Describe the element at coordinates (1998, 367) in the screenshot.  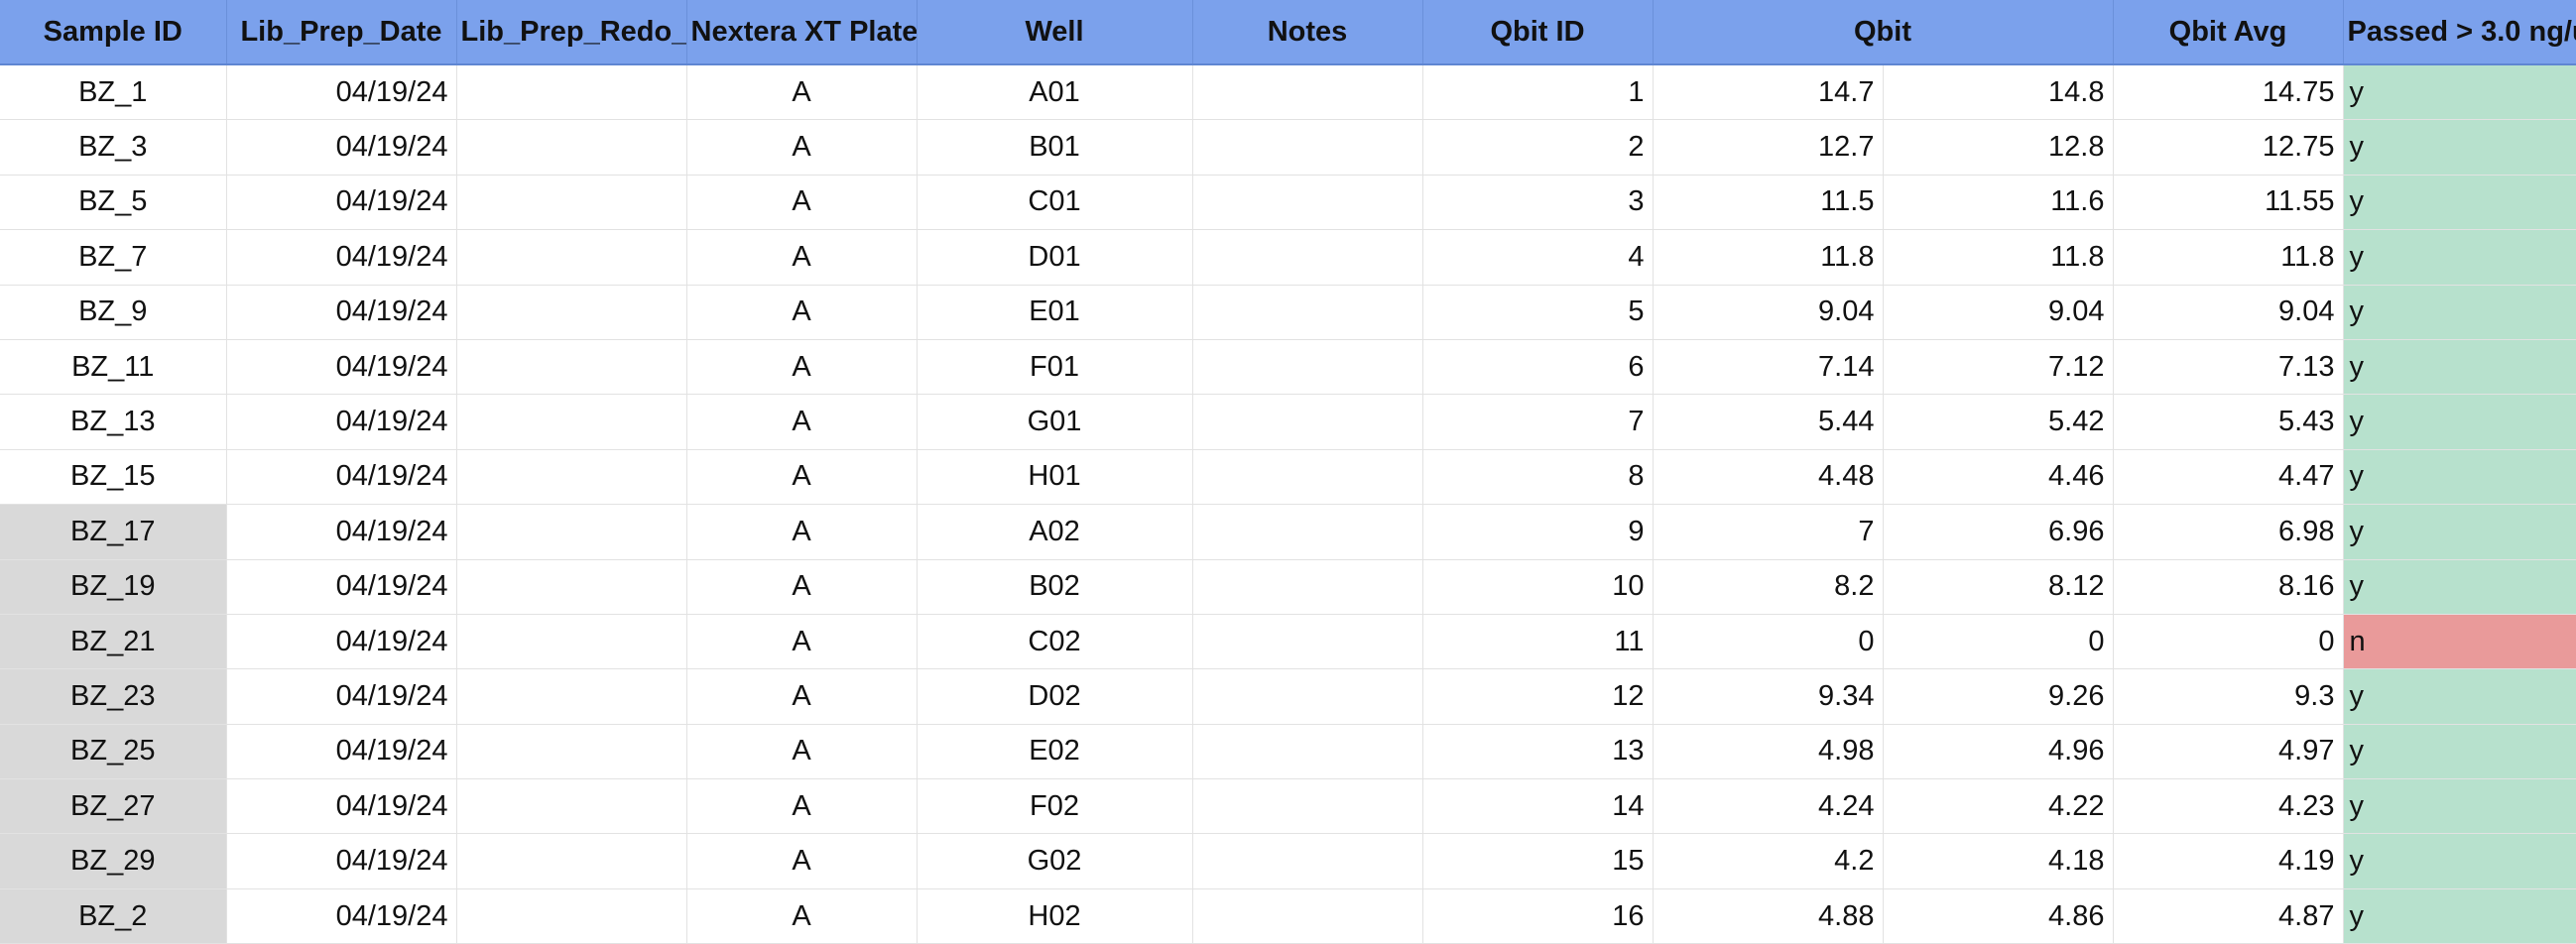
I see `cell-qbit-2: 7.12` at that location.